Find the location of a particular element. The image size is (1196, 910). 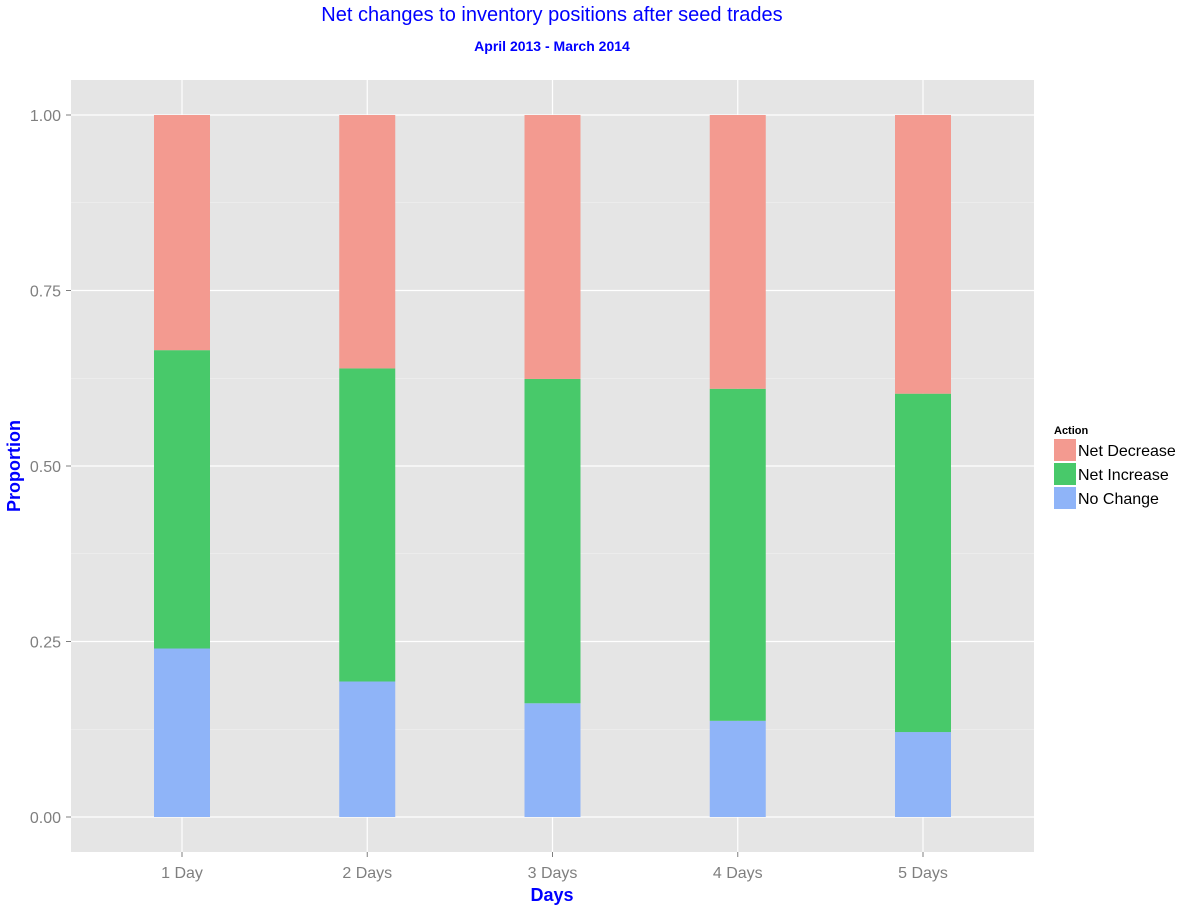

legend: Action Net Decrease Net Increase No Change is located at coordinates (1115, 467).